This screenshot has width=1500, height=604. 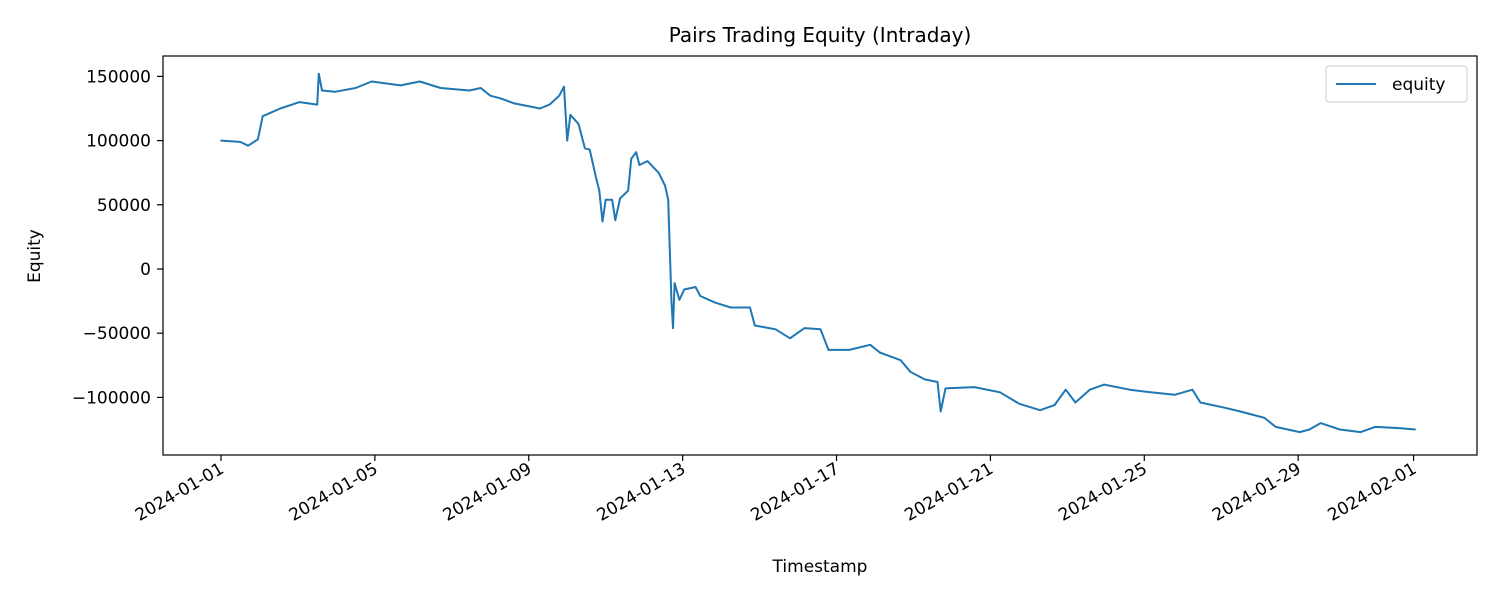 I want to click on legend-label-equity: equity, so click(x=1418, y=85).